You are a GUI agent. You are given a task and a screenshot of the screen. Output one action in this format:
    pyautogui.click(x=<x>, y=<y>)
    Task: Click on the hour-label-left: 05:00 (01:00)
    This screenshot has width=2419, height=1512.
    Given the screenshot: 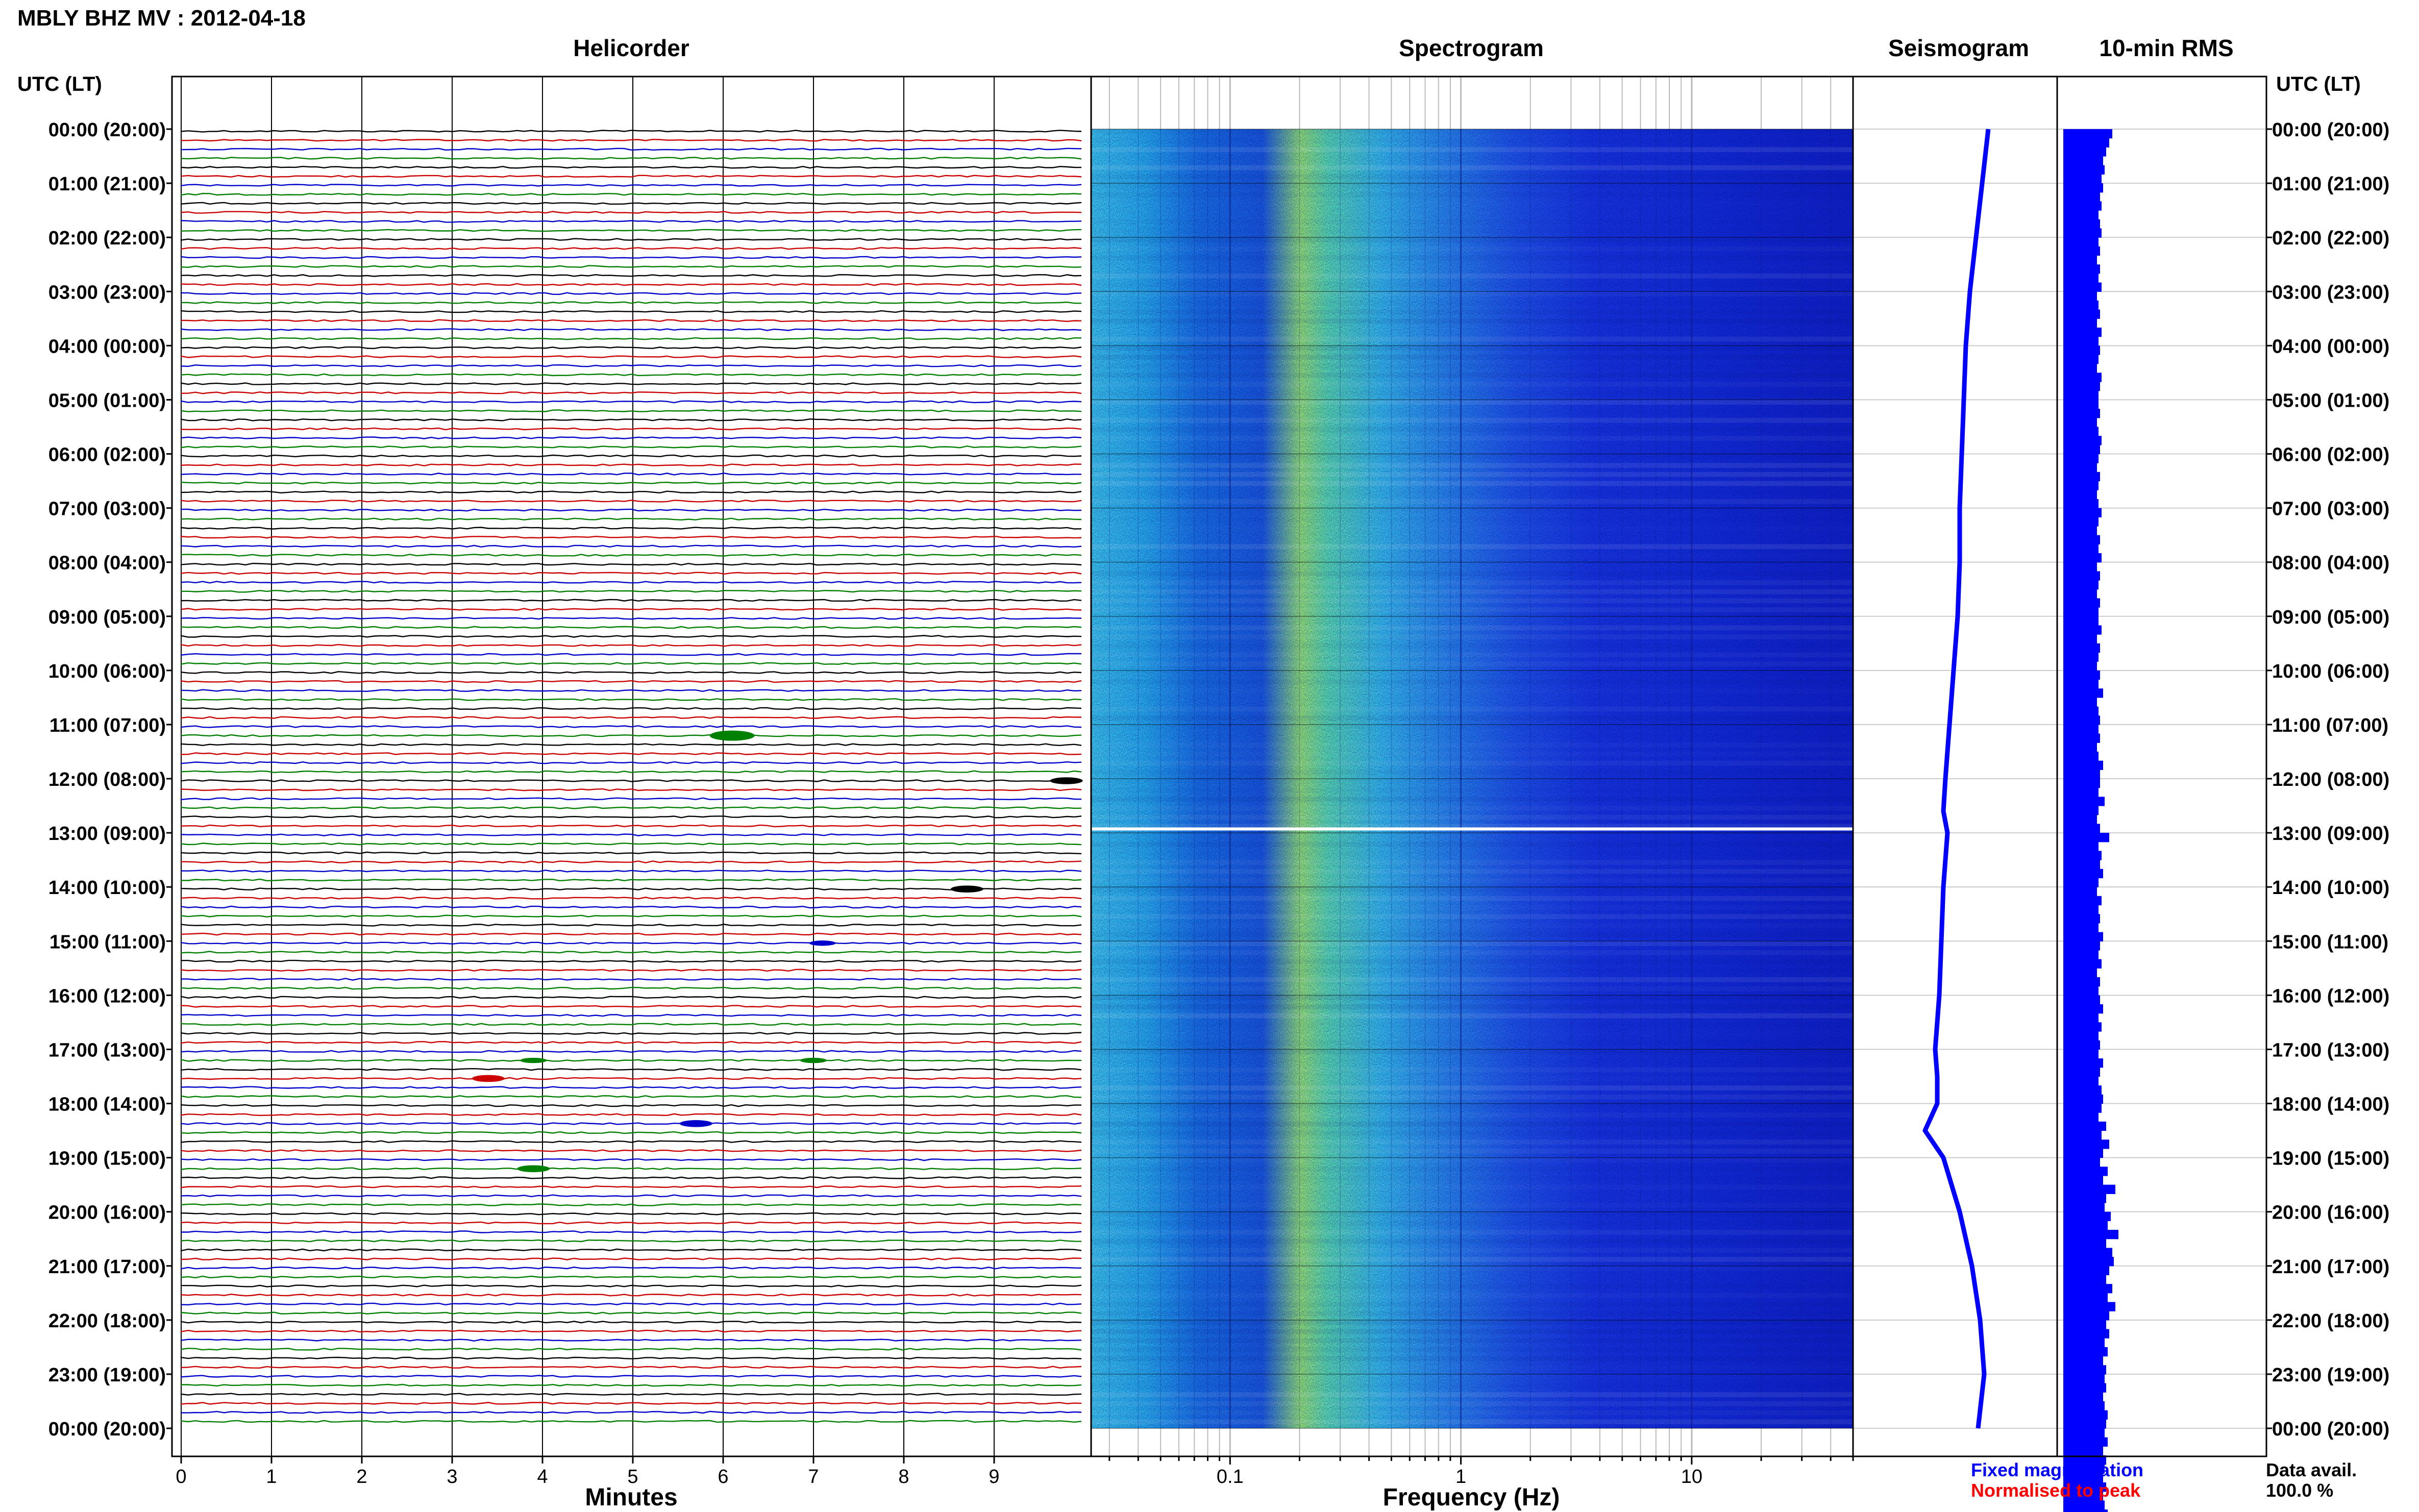 What is the action you would take?
    pyautogui.click(x=107, y=400)
    